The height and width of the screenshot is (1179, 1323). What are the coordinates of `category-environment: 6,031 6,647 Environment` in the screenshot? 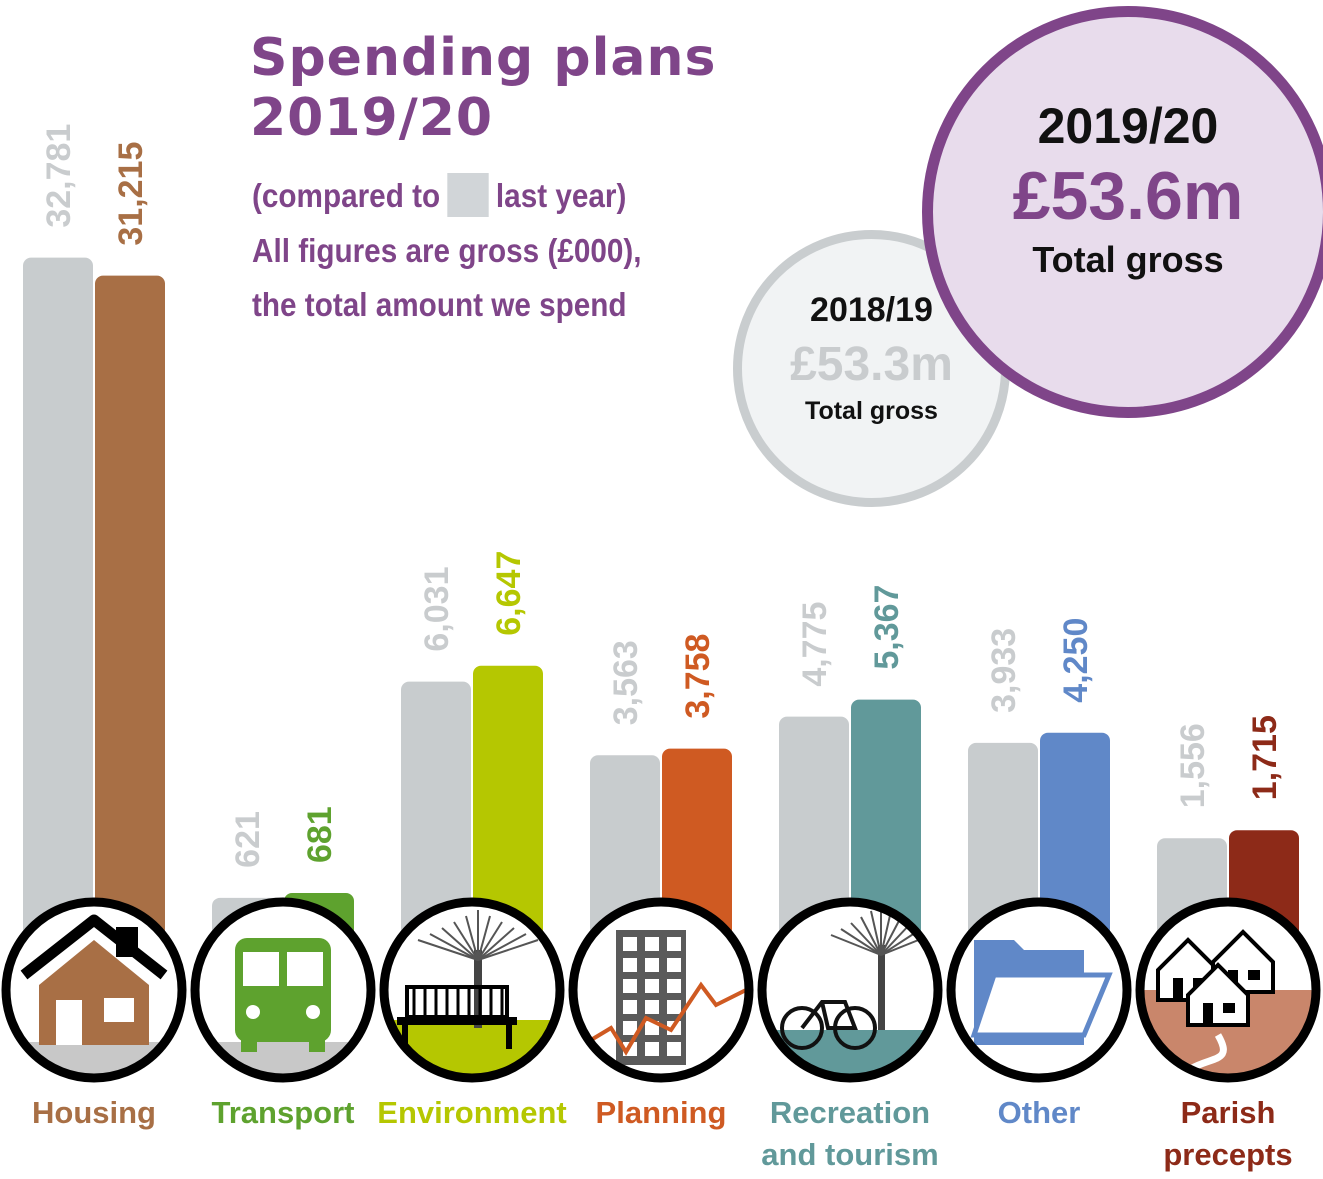 It's located at (471, 840).